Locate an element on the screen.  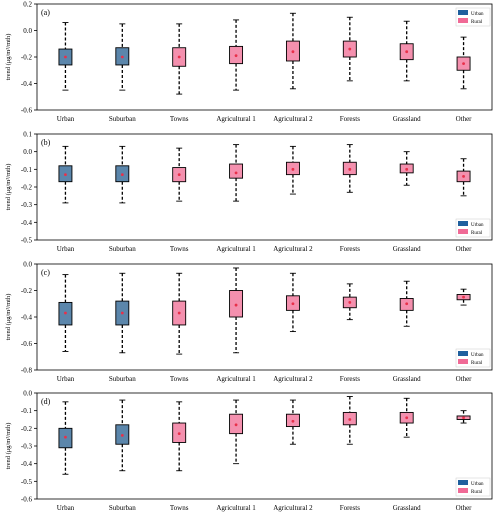
y-tick-label: -0.8 is located at coordinates (27, 371).